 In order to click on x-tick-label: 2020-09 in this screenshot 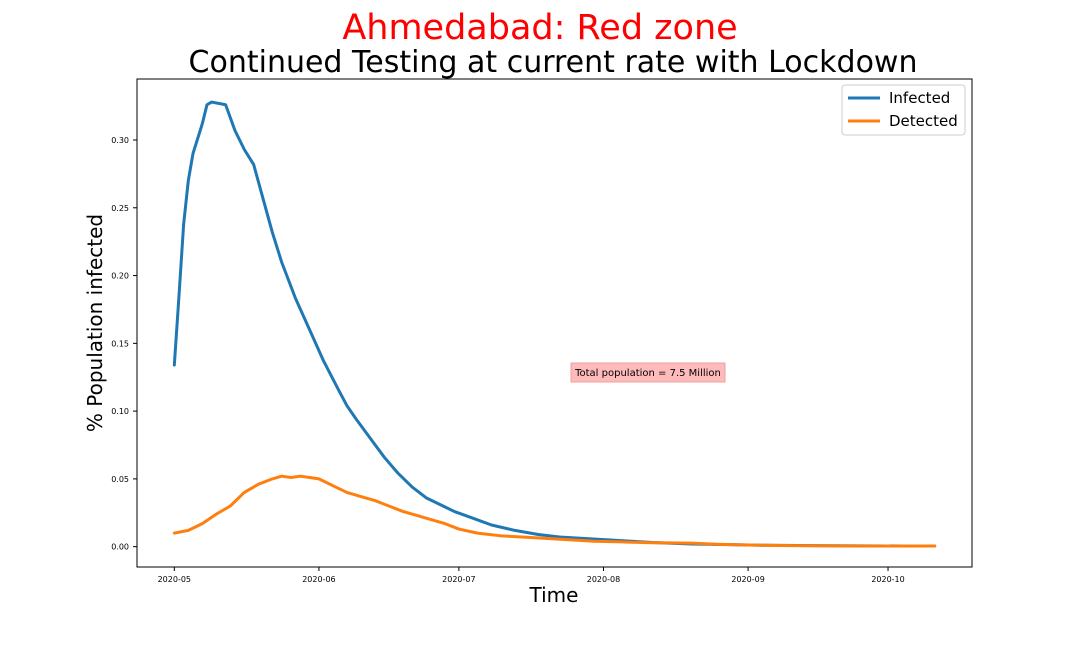, I will do `click(747, 579)`.